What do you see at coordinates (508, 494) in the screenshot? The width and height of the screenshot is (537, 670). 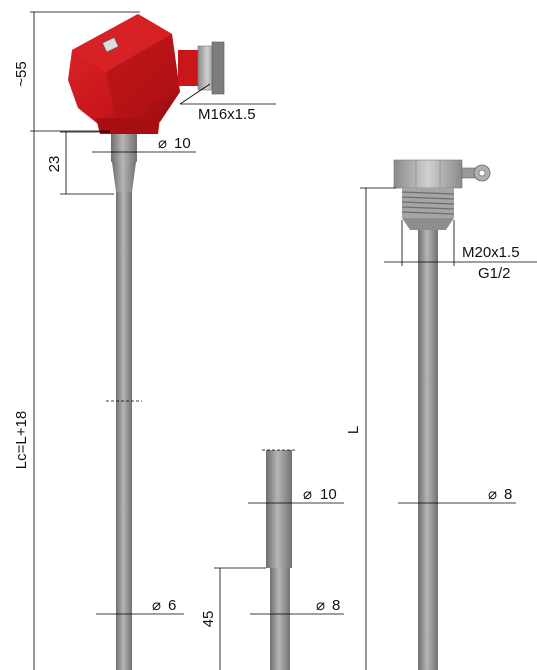 I see `dim-fitting-probe-diameter-label: 8` at bounding box center [508, 494].